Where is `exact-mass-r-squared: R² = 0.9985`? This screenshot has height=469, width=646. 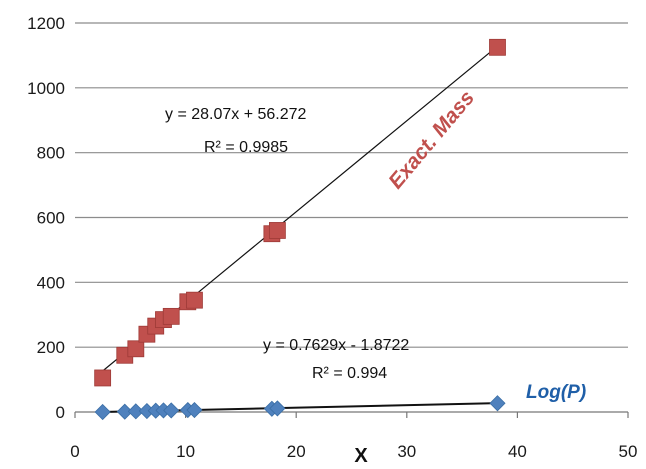
exact-mass-r-squared: R² = 0.9985 is located at coordinates (246, 147).